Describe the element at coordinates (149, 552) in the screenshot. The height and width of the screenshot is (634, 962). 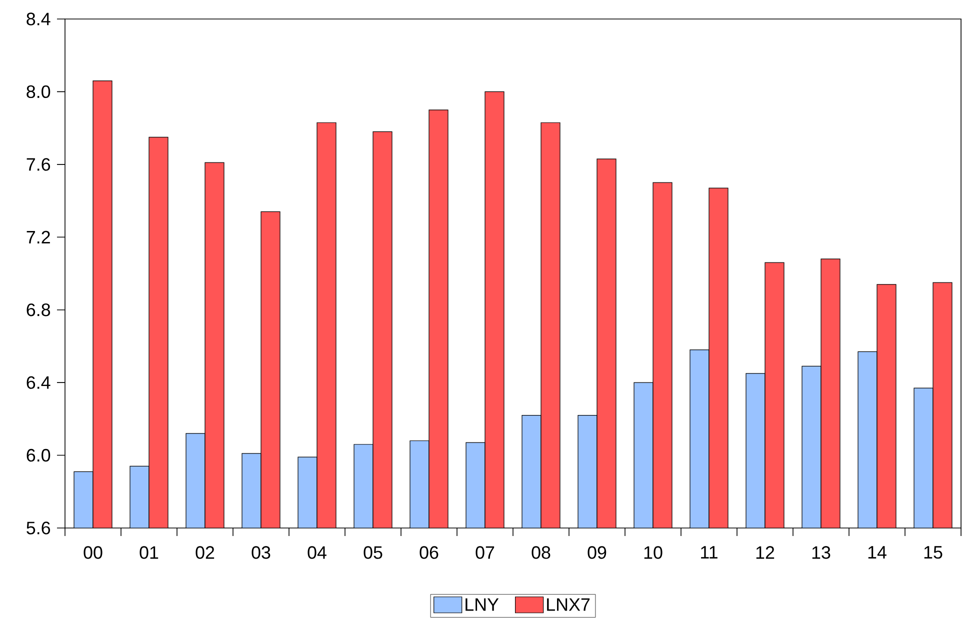
I see `x-tick-label: 01` at that location.